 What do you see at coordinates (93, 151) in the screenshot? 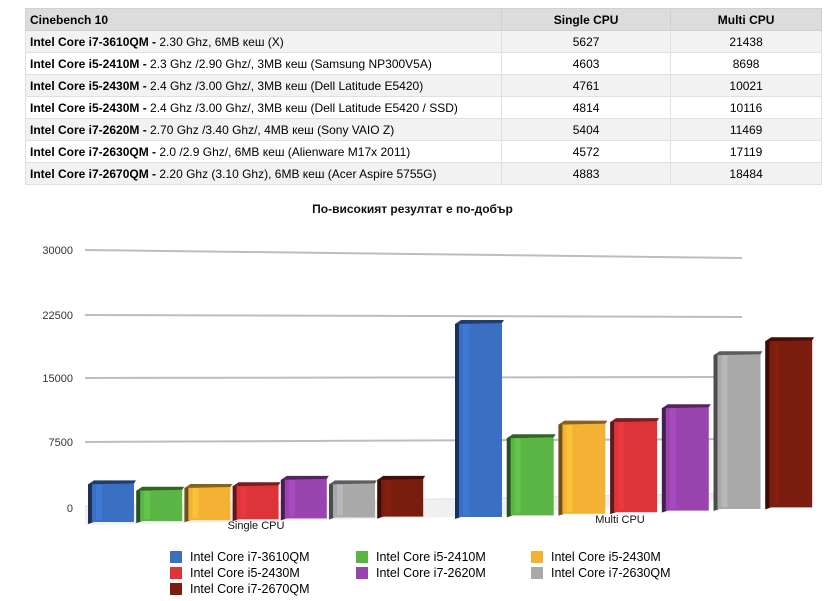
I see `processor-name: Intel Core i7-2630QM -` at bounding box center [93, 151].